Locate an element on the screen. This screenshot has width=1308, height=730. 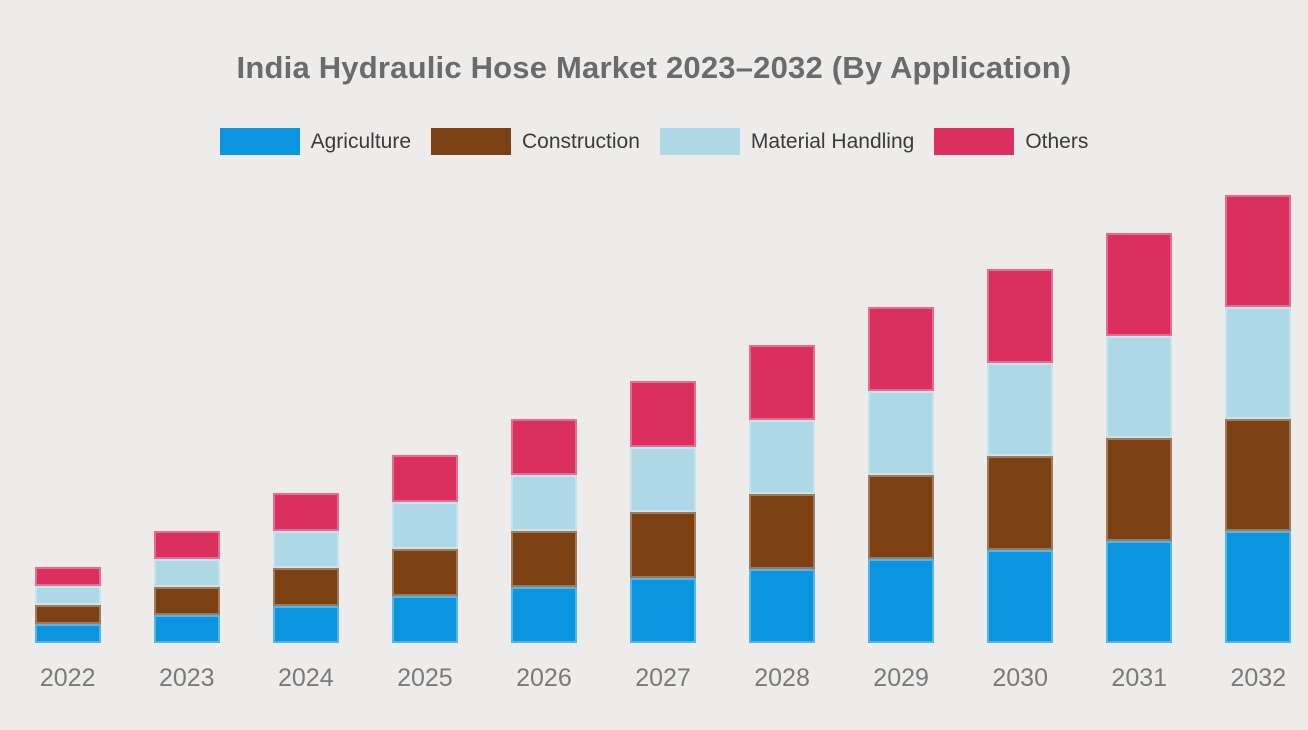
x-axis-label-2027: 2027 is located at coordinates (663, 678).